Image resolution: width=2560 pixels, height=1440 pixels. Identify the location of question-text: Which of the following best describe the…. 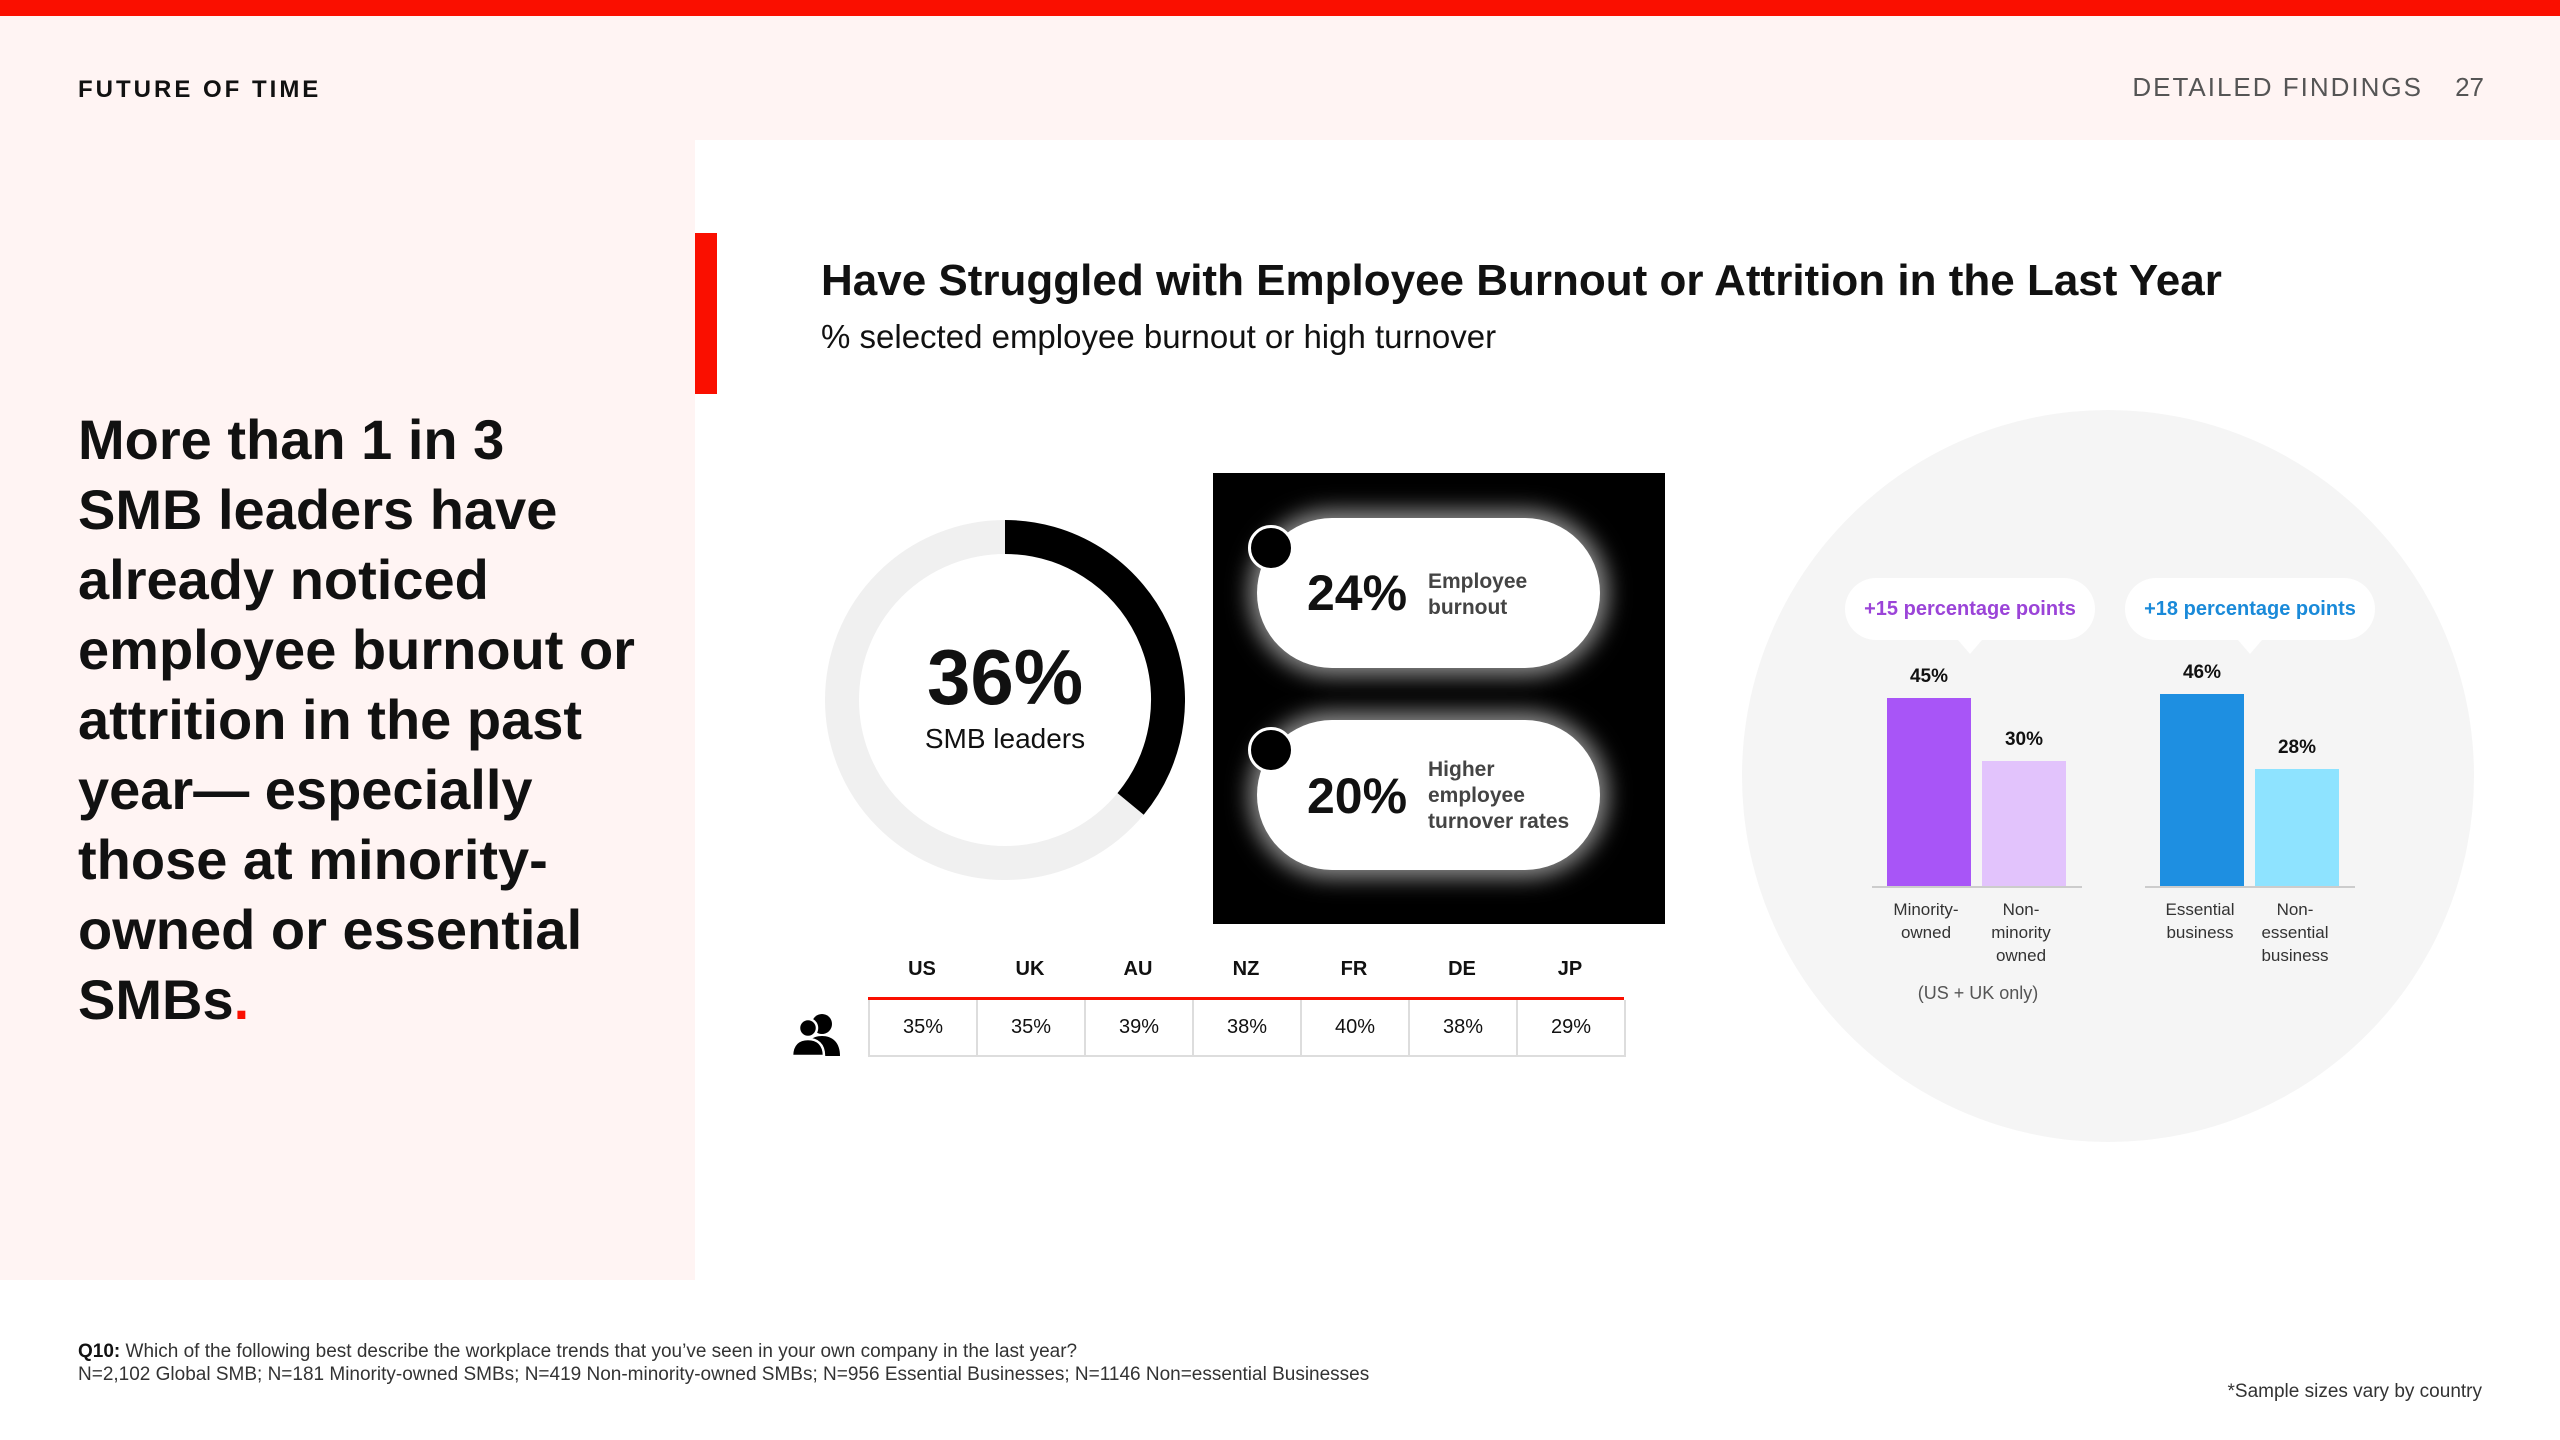
(601, 1351).